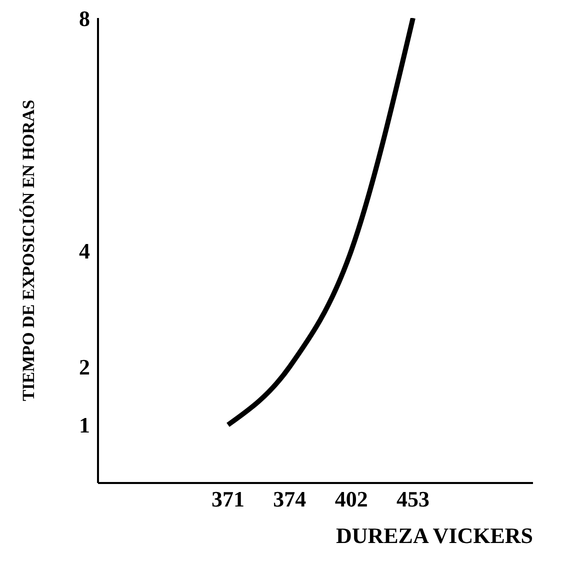  What do you see at coordinates (289, 499) in the screenshot?
I see `x-tick-label: 374` at bounding box center [289, 499].